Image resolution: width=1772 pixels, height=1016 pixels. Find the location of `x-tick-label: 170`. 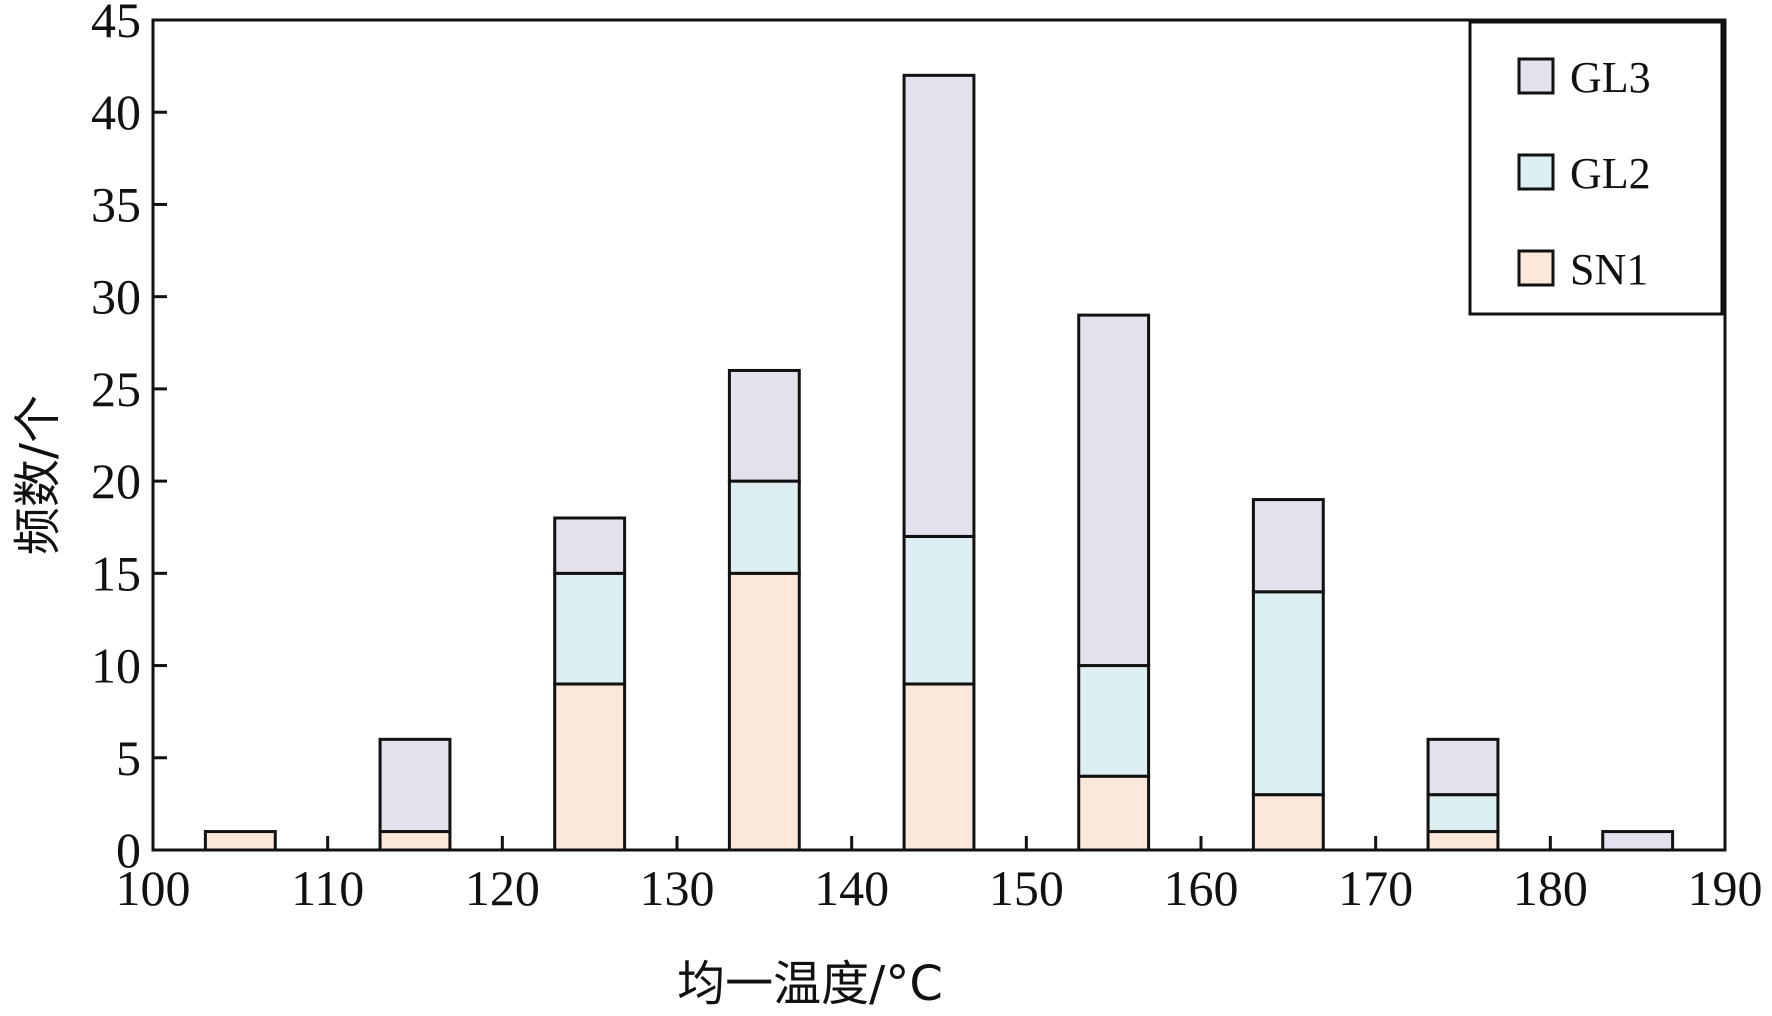

x-tick-label: 170 is located at coordinates (1375, 888).